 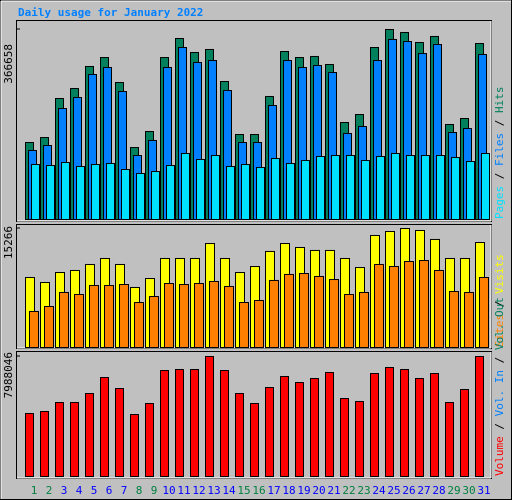 I want to click on legend-entry: Vol. Out, so click(x=499, y=323).